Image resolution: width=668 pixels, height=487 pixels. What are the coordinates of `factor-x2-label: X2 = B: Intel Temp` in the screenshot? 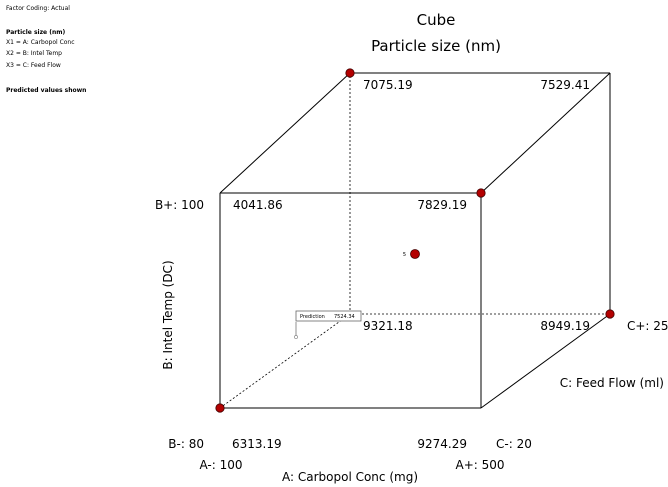 It's located at (34, 53).